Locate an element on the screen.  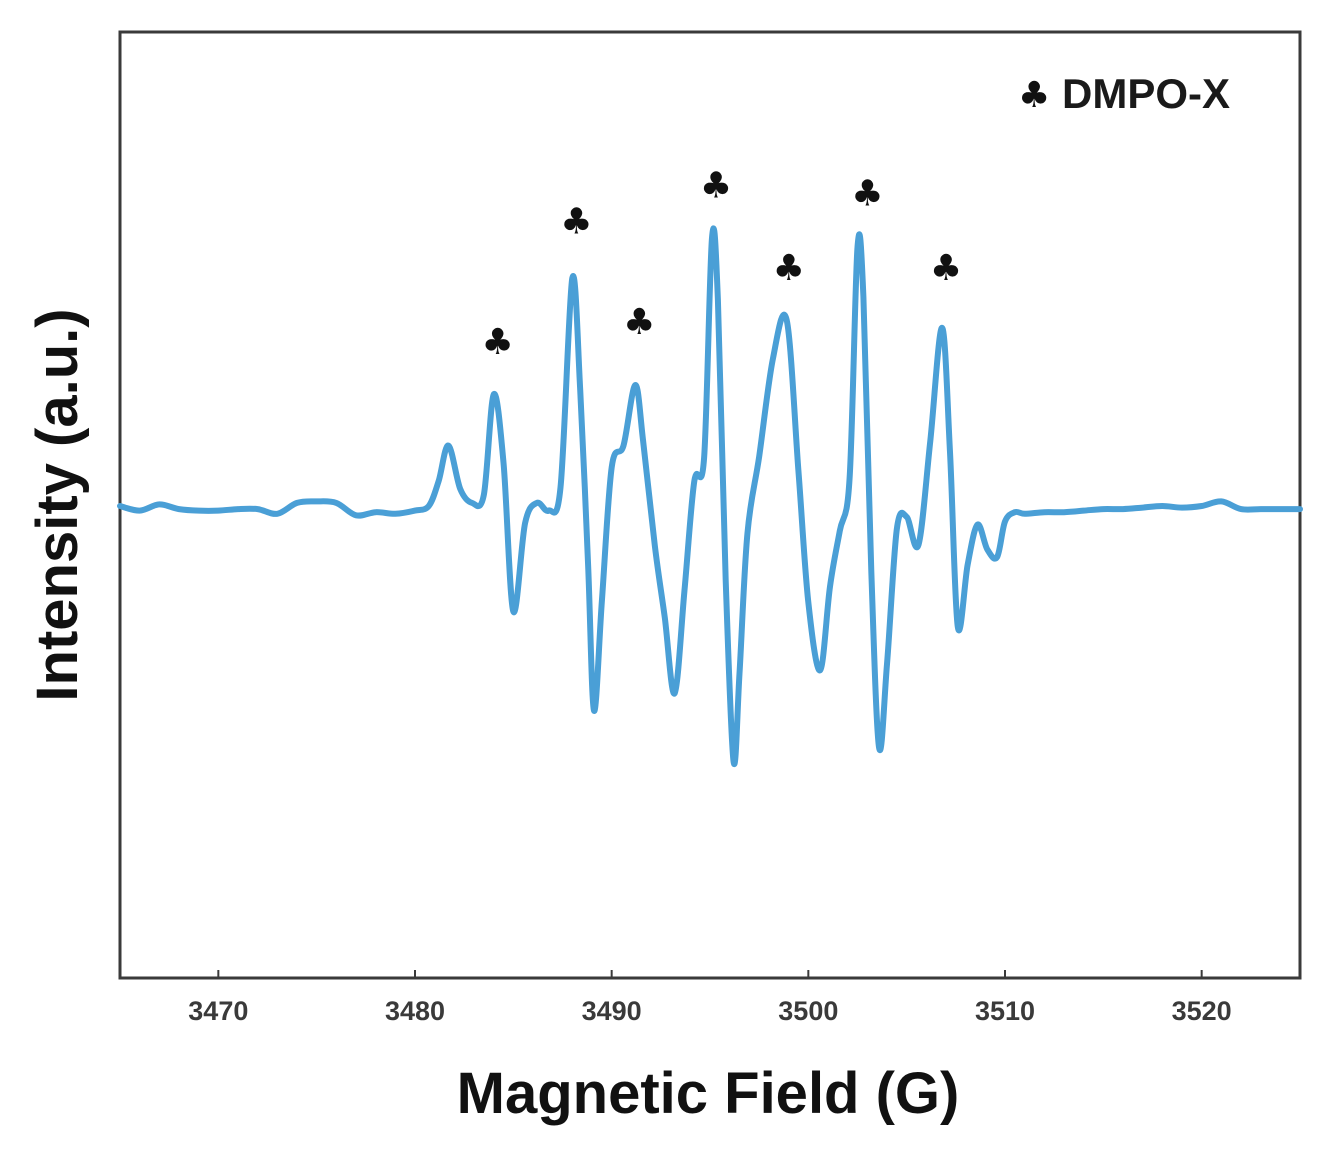
legend: ♣ DMPO-X is located at coordinates (1124, 93).